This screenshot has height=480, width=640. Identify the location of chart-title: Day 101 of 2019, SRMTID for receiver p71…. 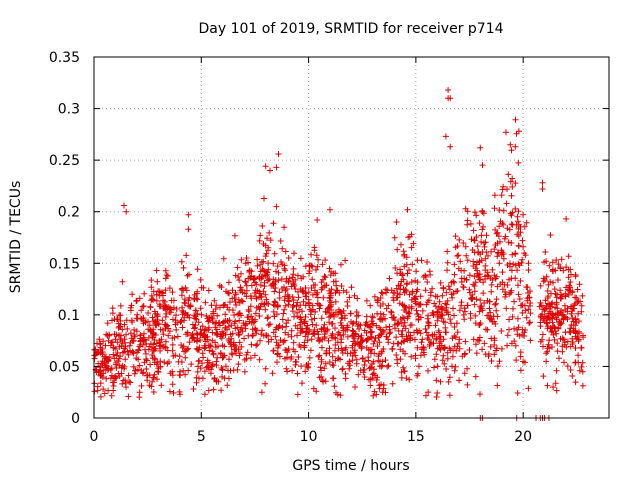
(350, 29).